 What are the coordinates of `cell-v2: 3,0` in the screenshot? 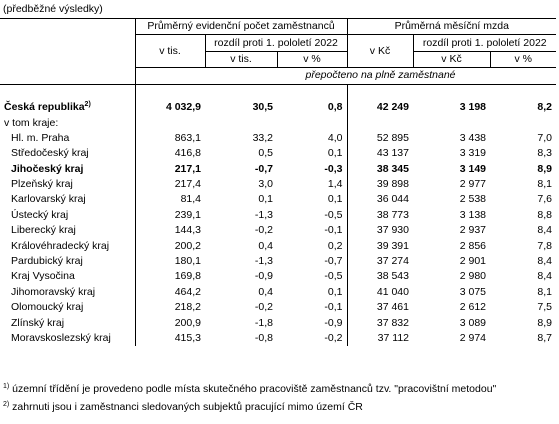 It's located at (265, 184).